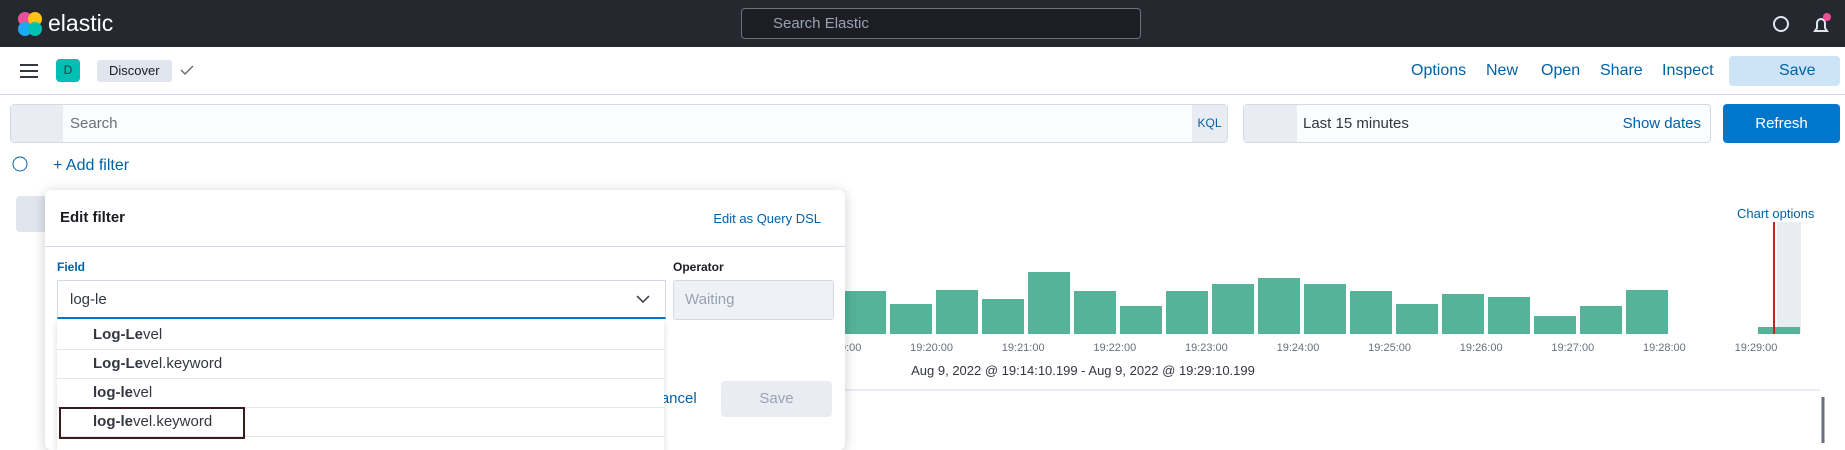 The image size is (1845, 450). Describe the element at coordinates (941, 23) in the screenshot. I see `global-search: Search Elastic` at that location.